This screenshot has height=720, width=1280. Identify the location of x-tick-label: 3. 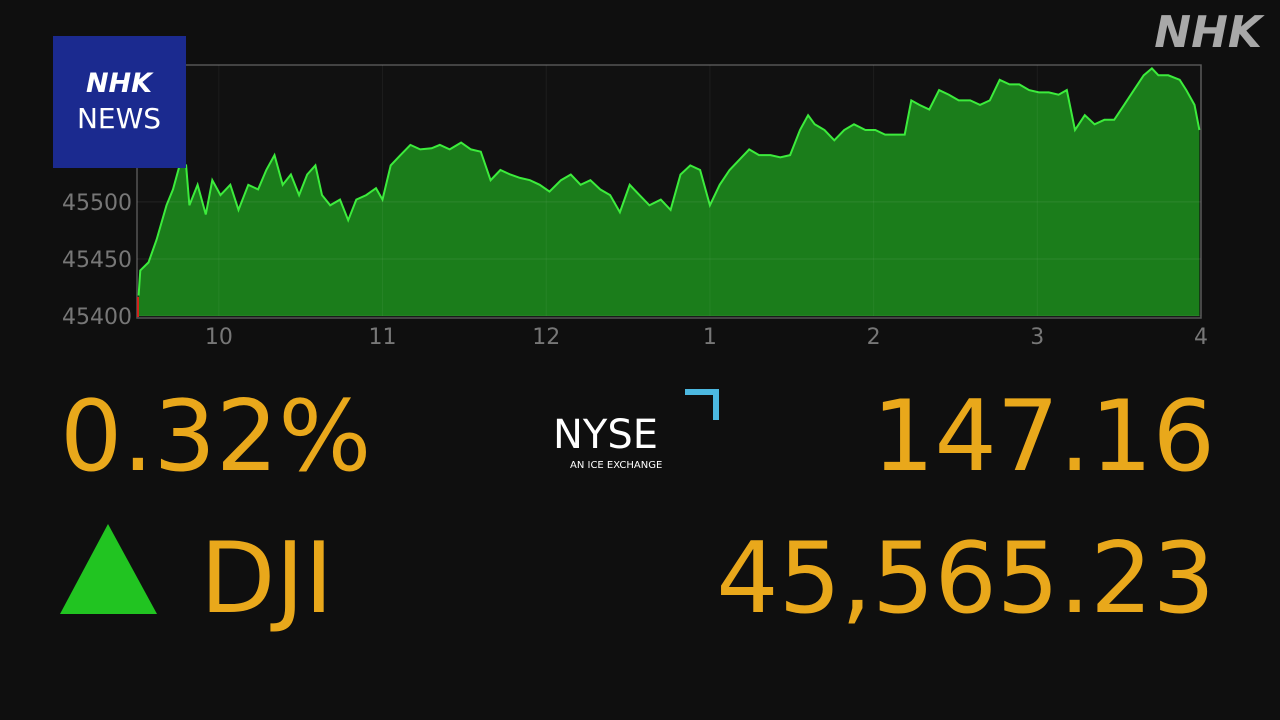
(1037, 337).